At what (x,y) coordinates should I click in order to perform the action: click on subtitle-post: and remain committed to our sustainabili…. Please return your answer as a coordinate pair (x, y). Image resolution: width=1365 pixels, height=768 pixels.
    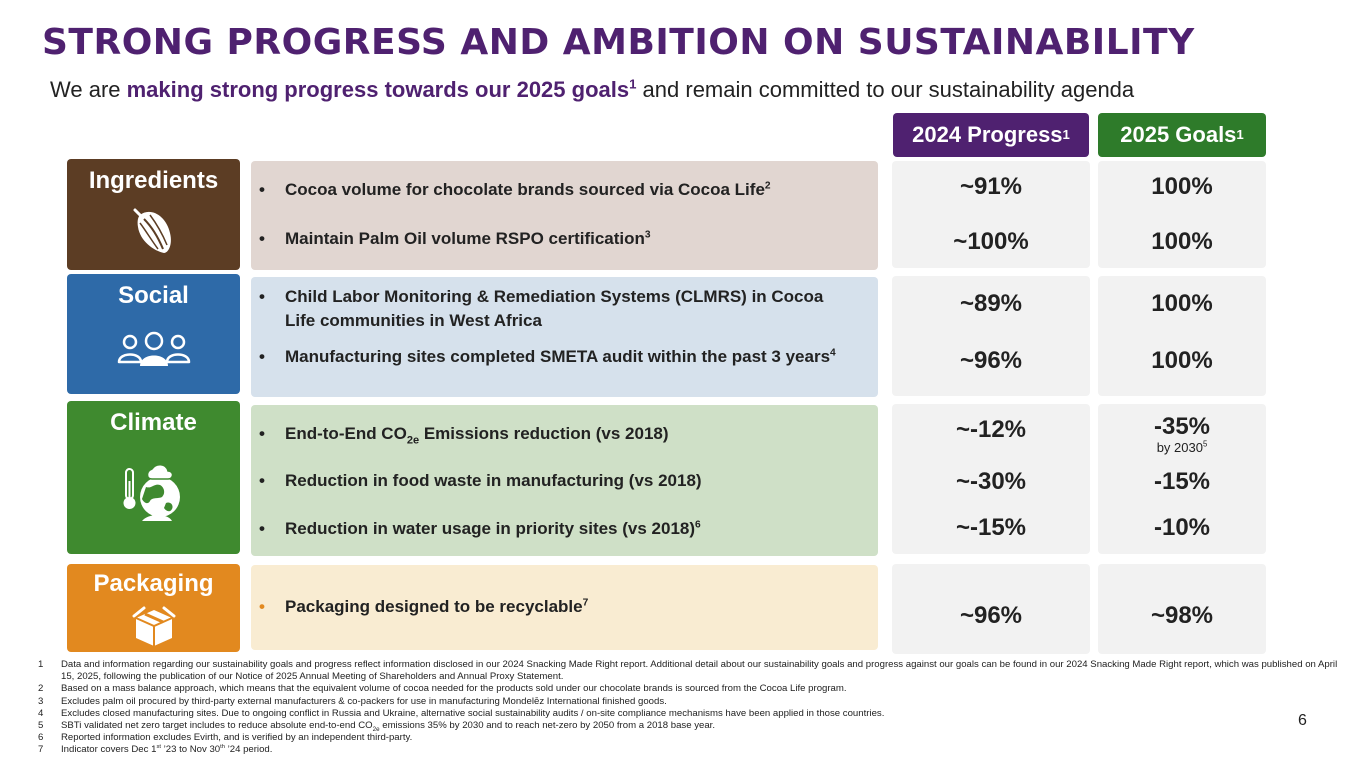
    Looking at the image, I should click on (885, 89).